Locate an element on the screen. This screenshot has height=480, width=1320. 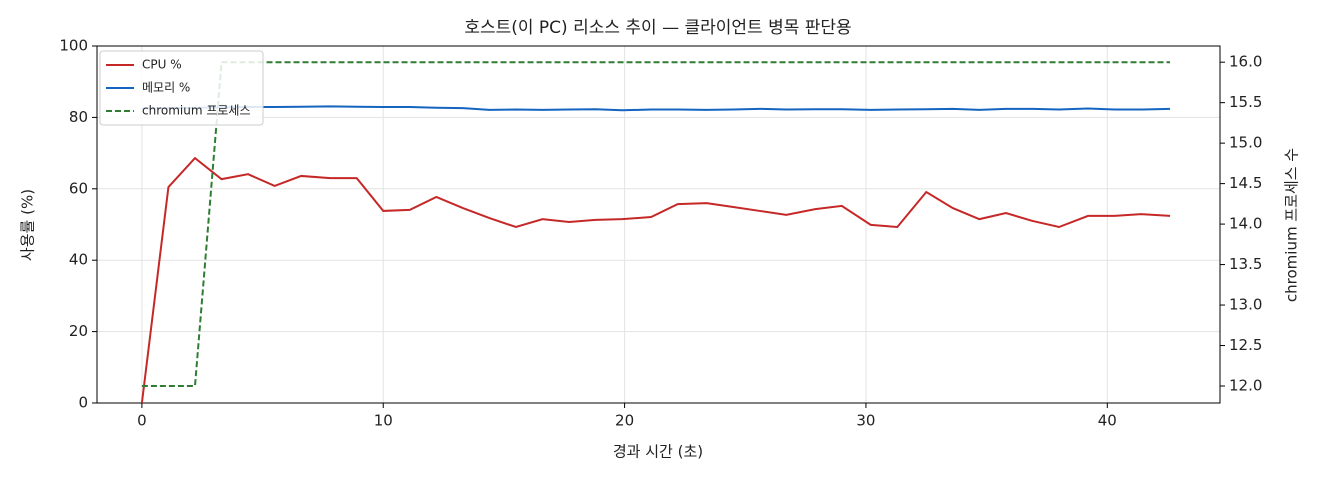
y-tick-label: 100 is located at coordinates (73, 46).